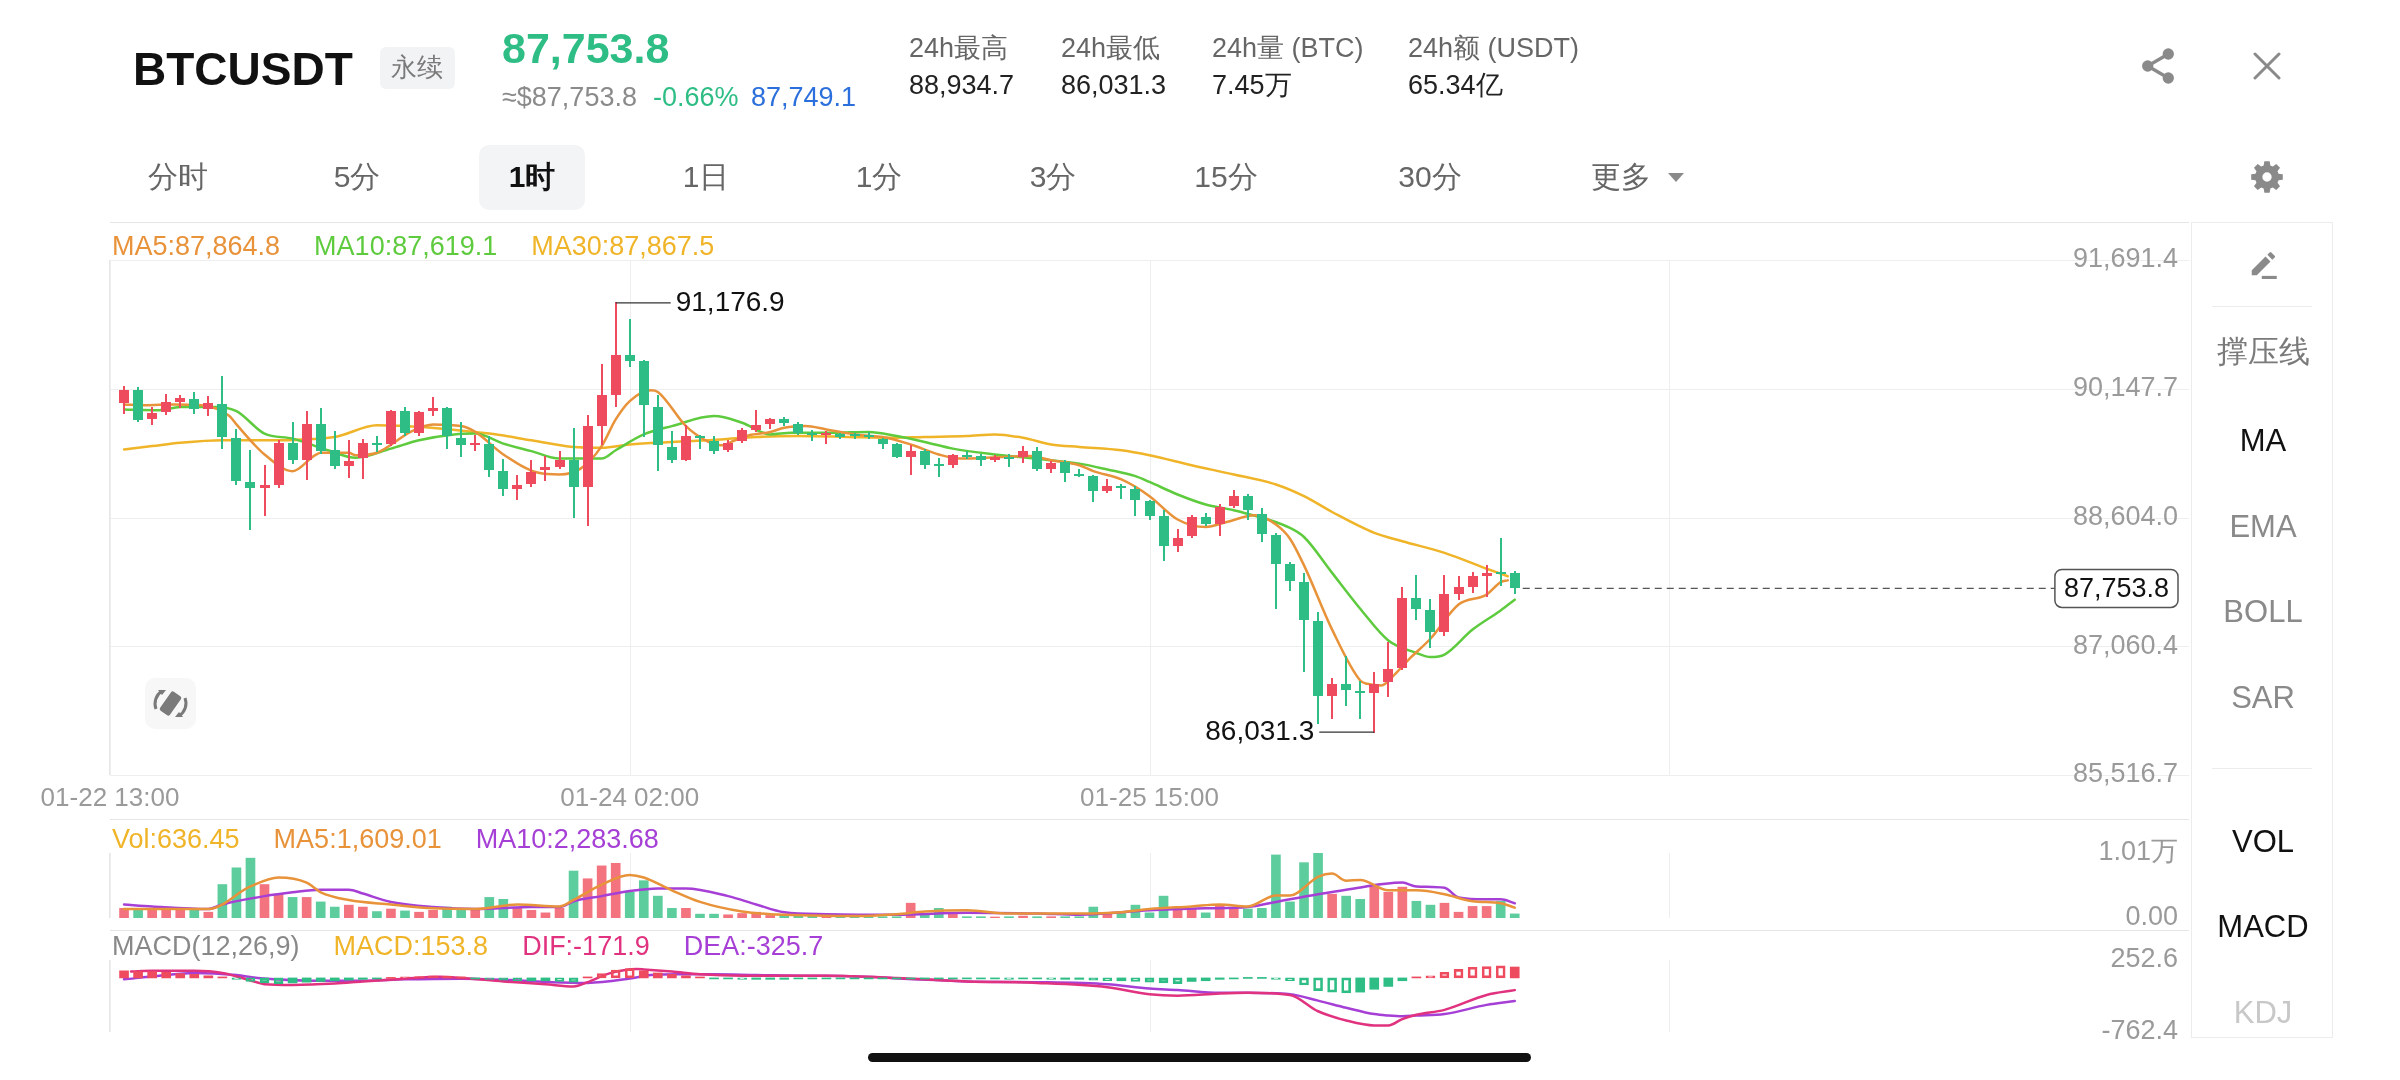 This screenshot has height=1080, width=2400. I want to click on text: 3分, so click(1053, 177).